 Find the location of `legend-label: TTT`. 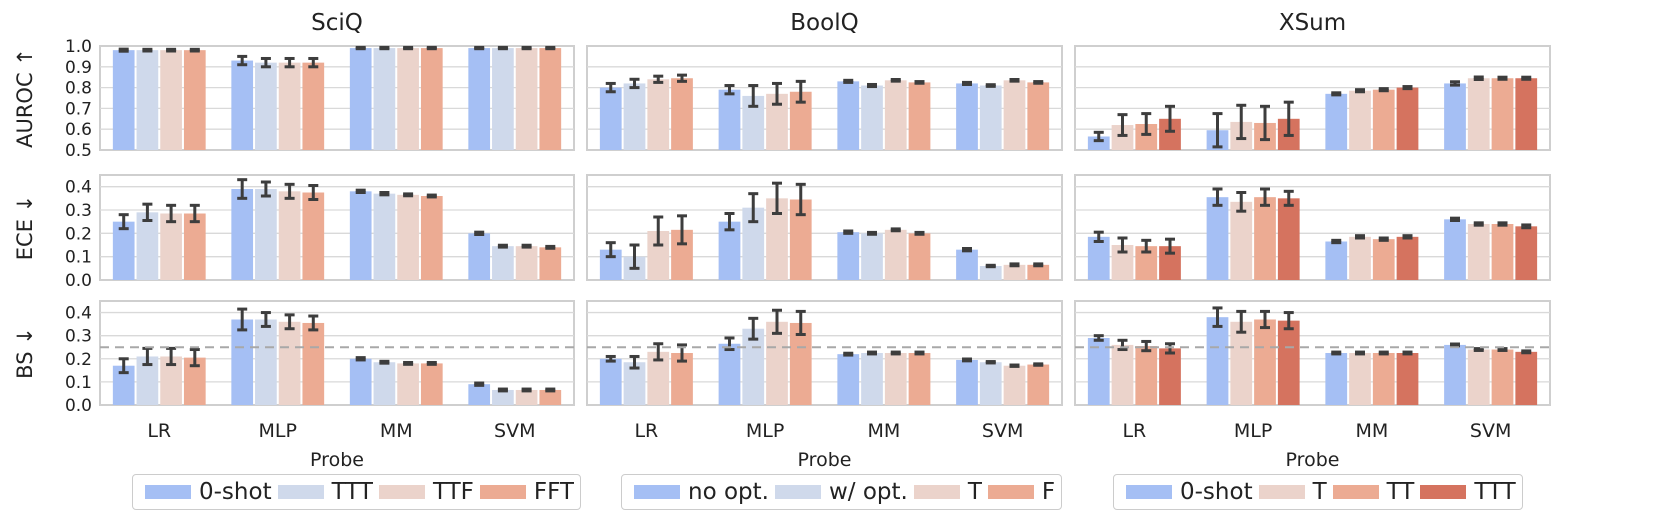

legend-label: TTT is located at coordinates (1495, 492).